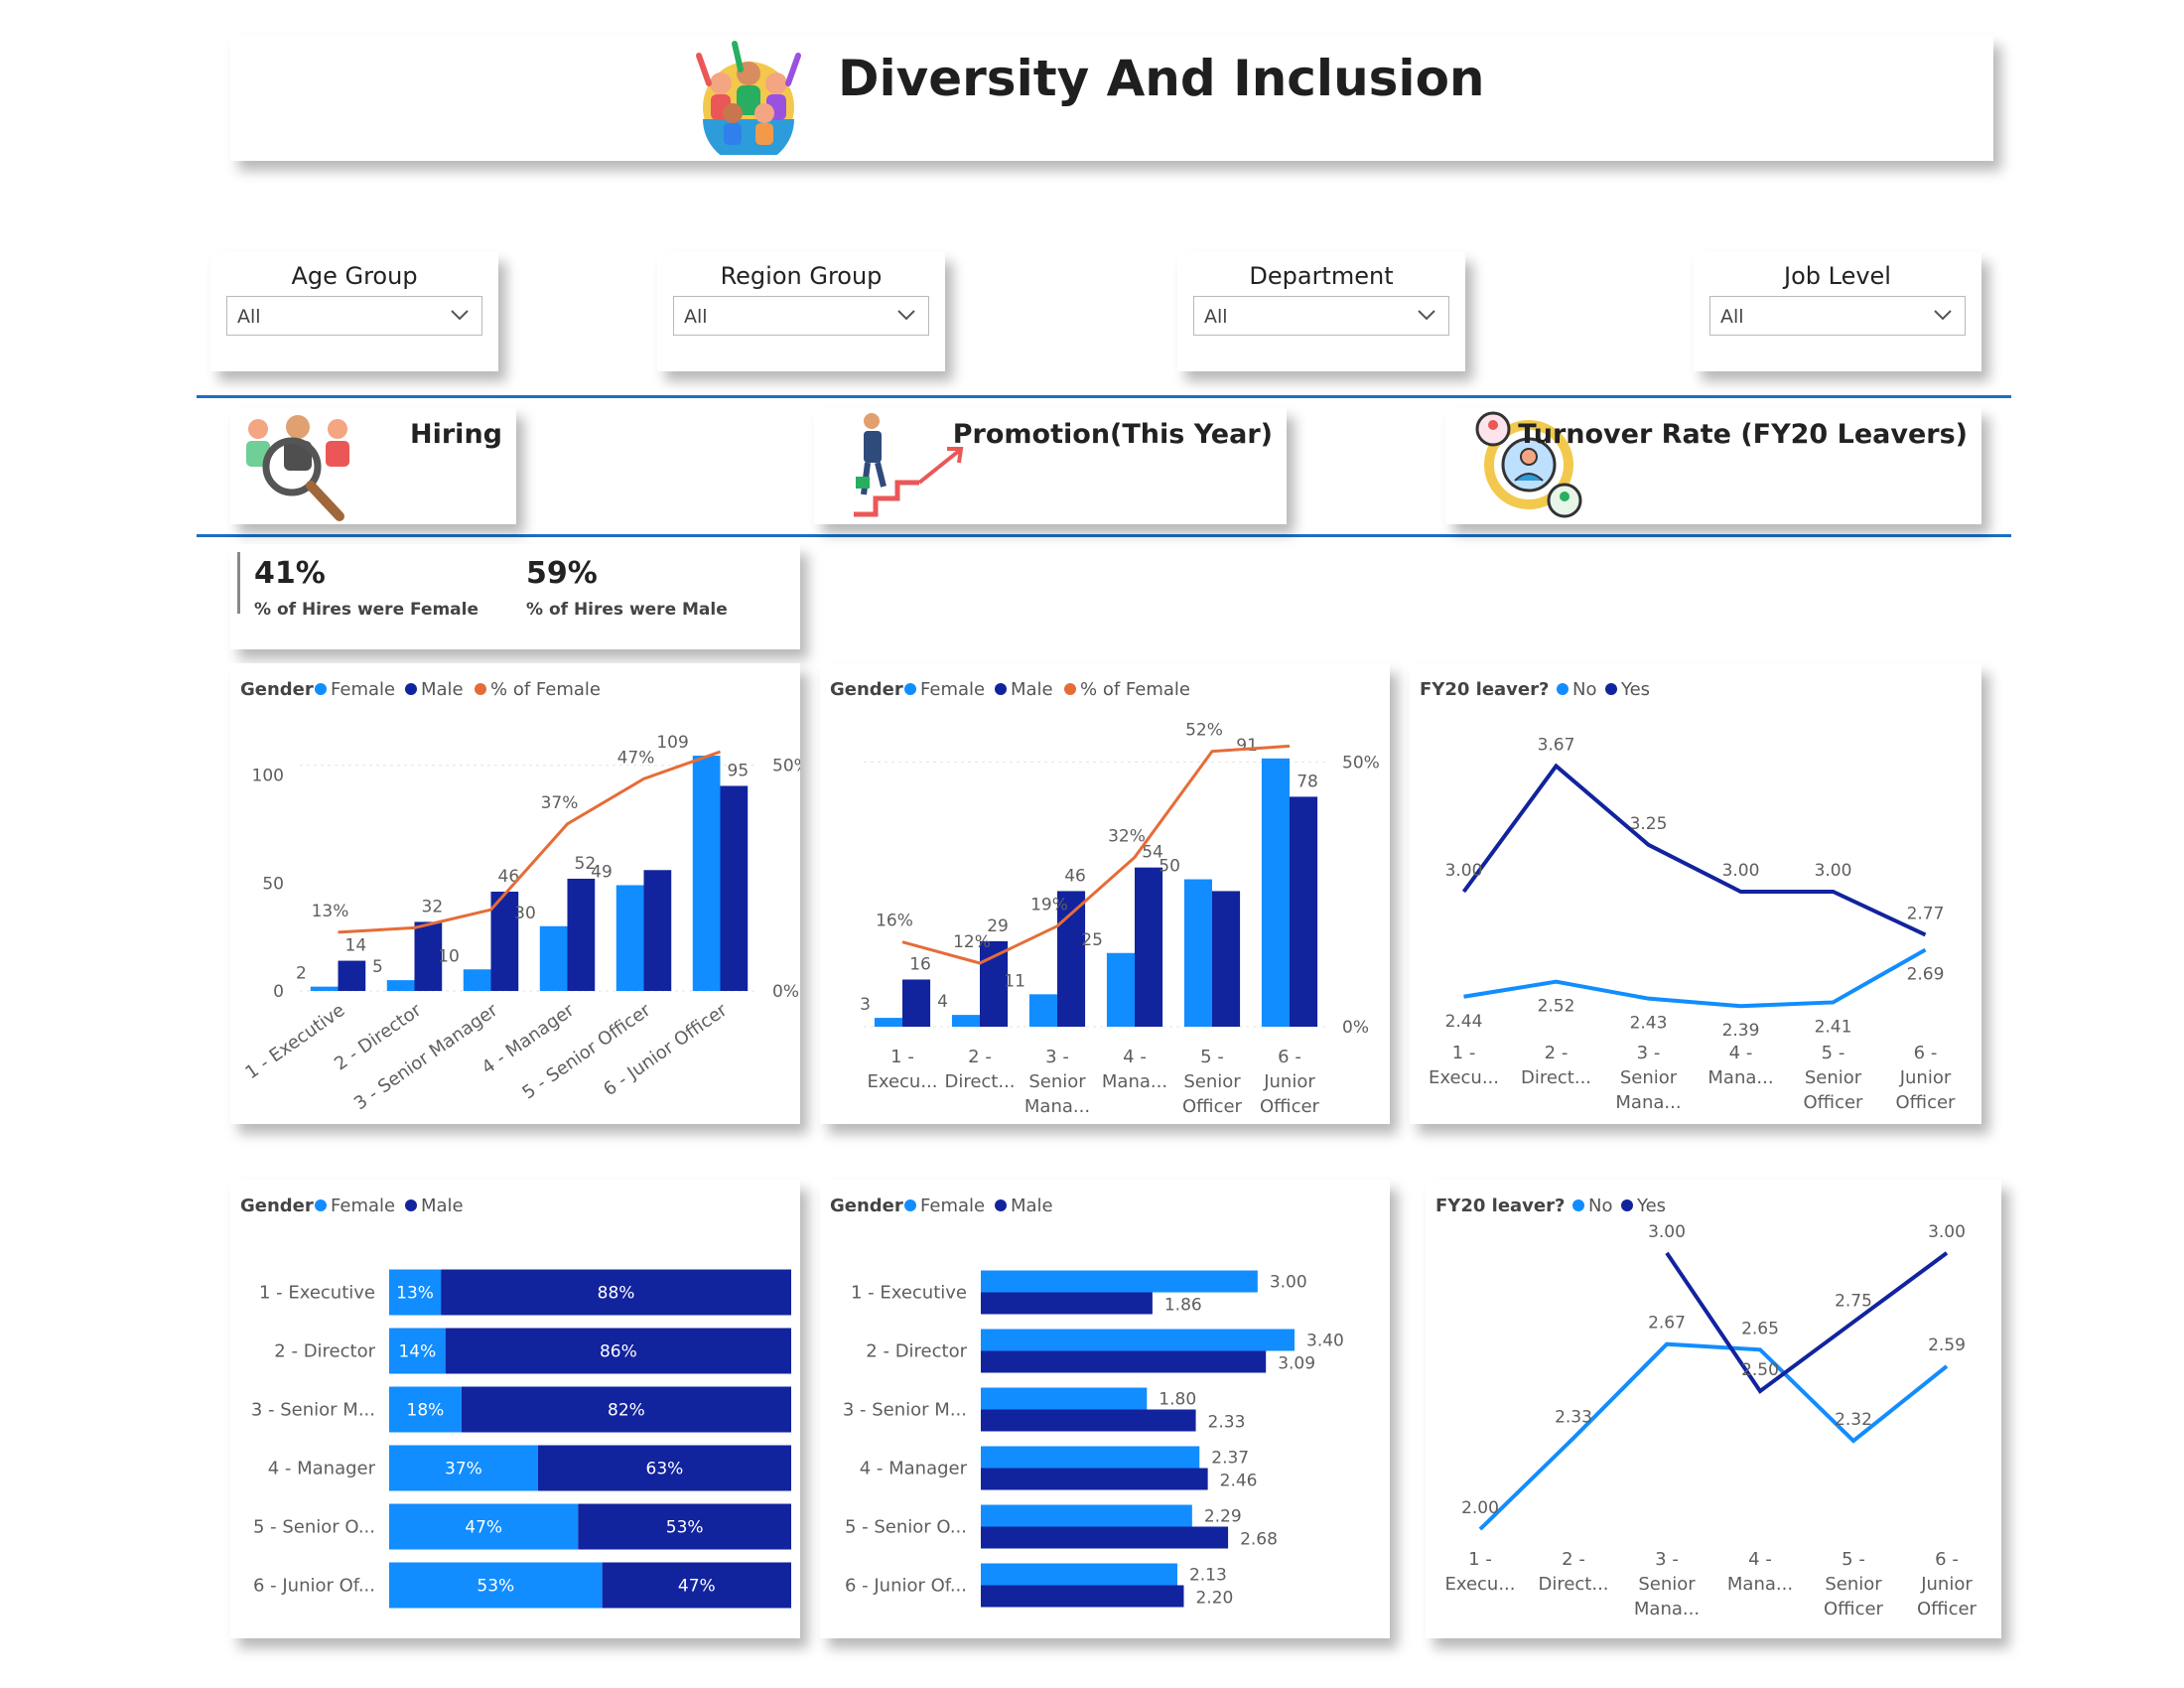  I want to click on turnover-header: Turnover Rate (FY20 Leavers), so click(1713, 465).